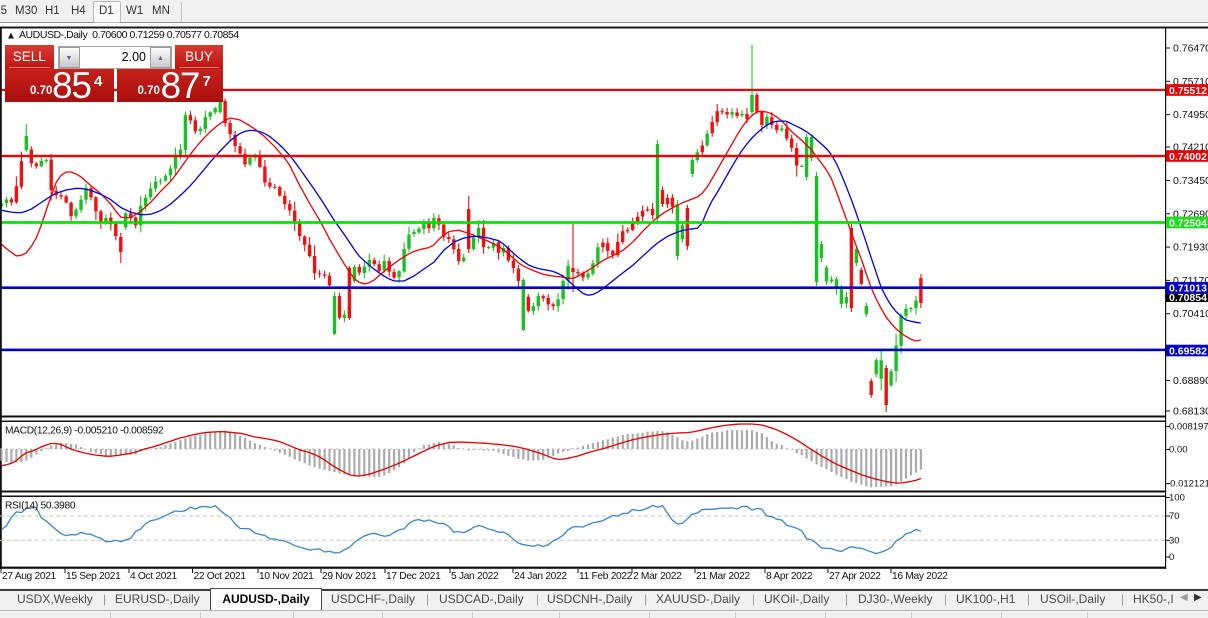 This screenshot has height=618, width=1208. What do you see at coordinates (540, 576) in the screenshot?
I see `svg-text: 24 Jan 2022` at bounding box center [540, 576].